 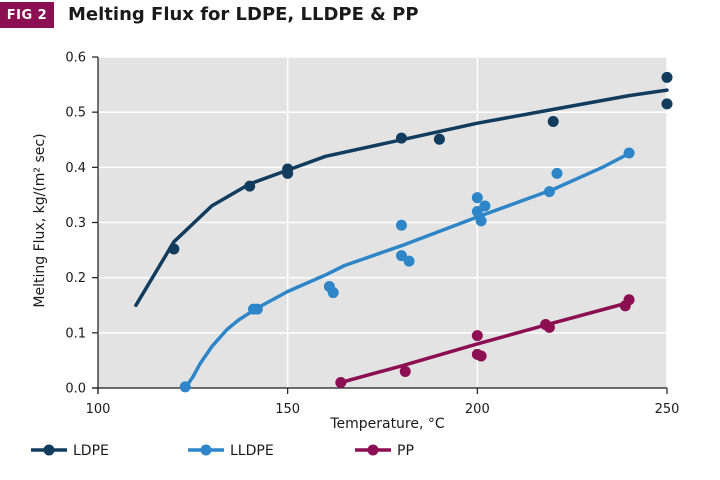 What do you see at coordinates (206, 450) in the screenshot?
I see `legend-lldpe-marker` at bounding box center [206, 450].